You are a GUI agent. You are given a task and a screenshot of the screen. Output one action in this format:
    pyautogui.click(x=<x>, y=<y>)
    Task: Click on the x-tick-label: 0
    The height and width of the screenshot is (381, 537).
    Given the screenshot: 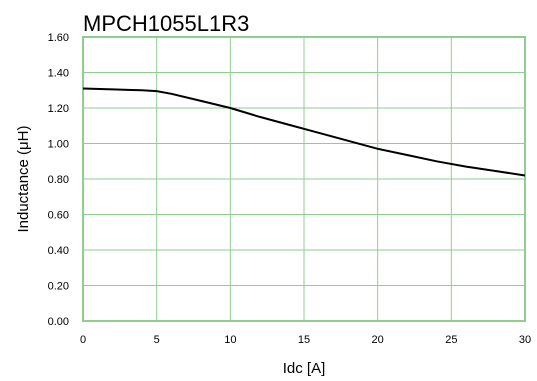 What is the action you would take?
    pyautogui.click(x=83, y=340)
    